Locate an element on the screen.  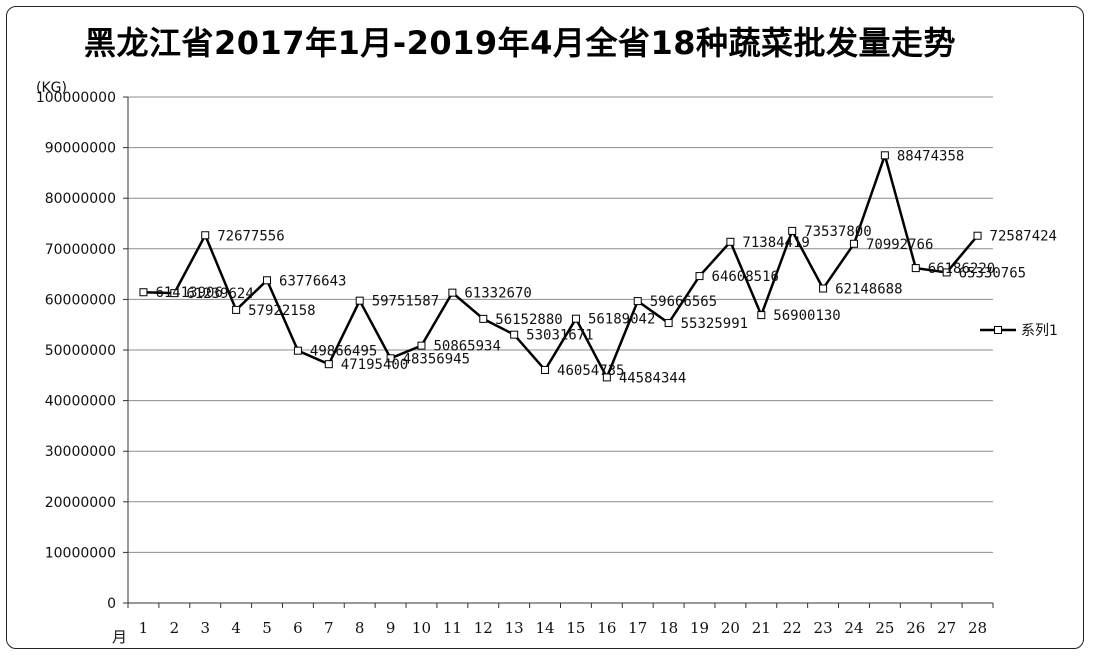
data-label: 55325991 is located at coordinates (714, 324).